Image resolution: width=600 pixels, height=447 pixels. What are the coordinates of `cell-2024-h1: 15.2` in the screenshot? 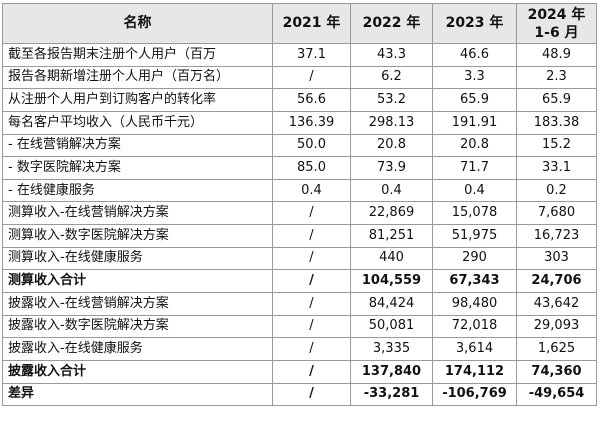 It's located at (556, 145).